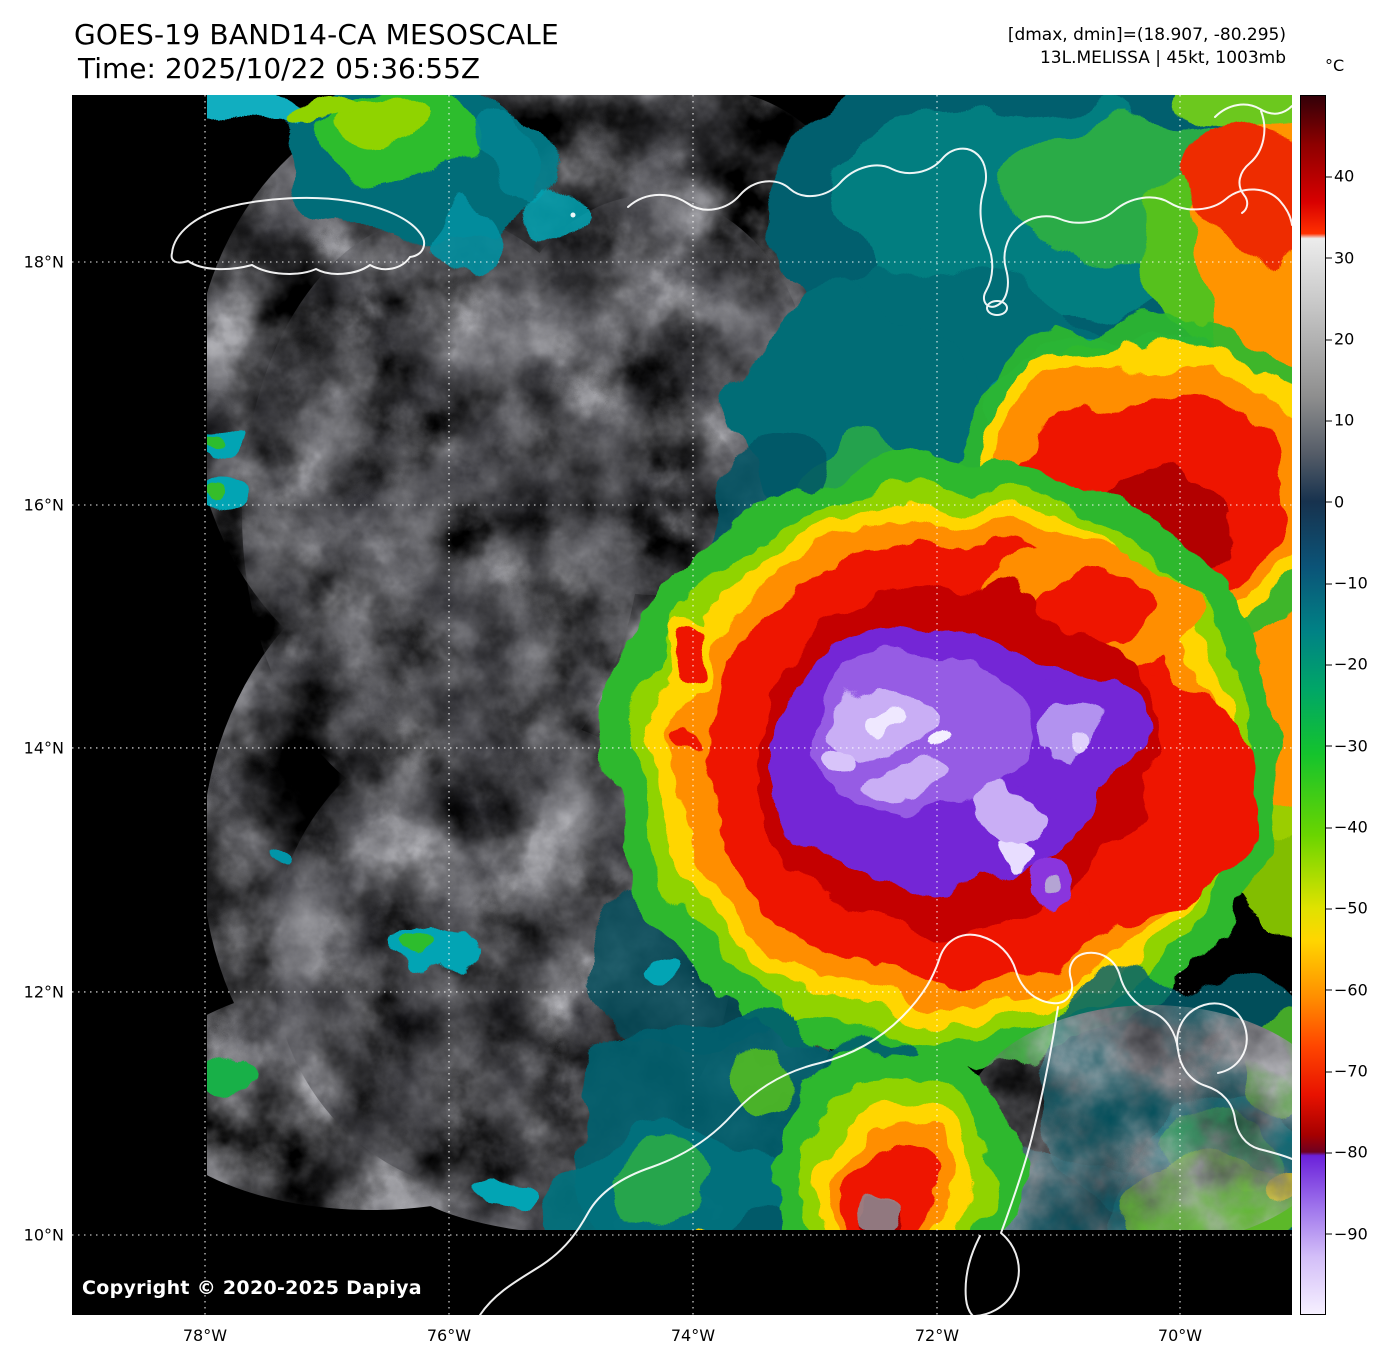  I want to click on lon-tick-label: 70°W, so click(1180, 1335).